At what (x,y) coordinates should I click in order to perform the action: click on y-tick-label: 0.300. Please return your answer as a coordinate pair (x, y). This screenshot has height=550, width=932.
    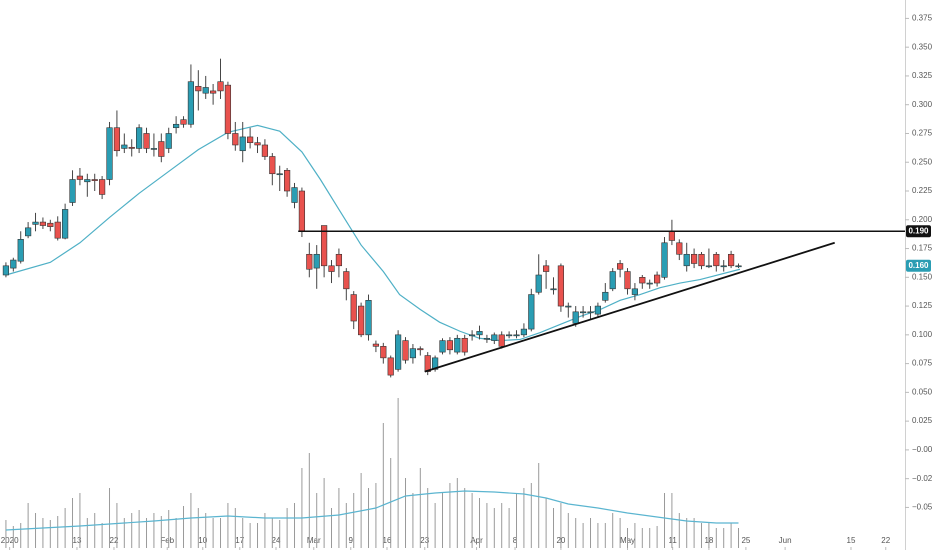
    Looking at the image, I should click on (922, 104).